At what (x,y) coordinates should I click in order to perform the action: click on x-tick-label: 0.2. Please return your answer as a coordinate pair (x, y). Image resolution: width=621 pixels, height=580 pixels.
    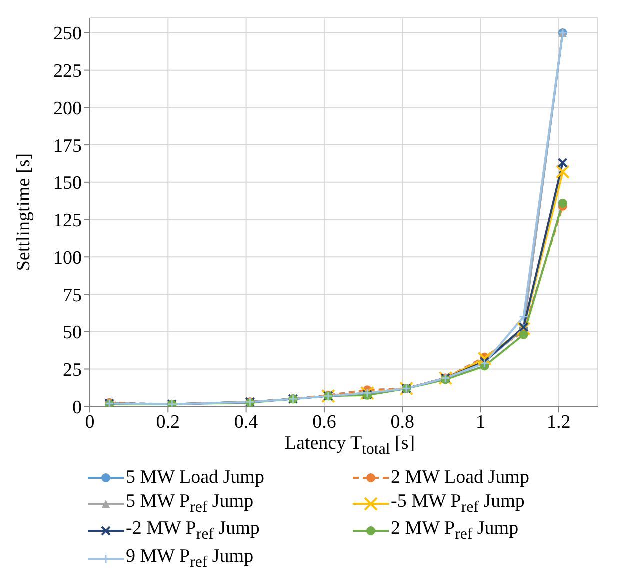
    Looking at the image, I should click on (168, 423).